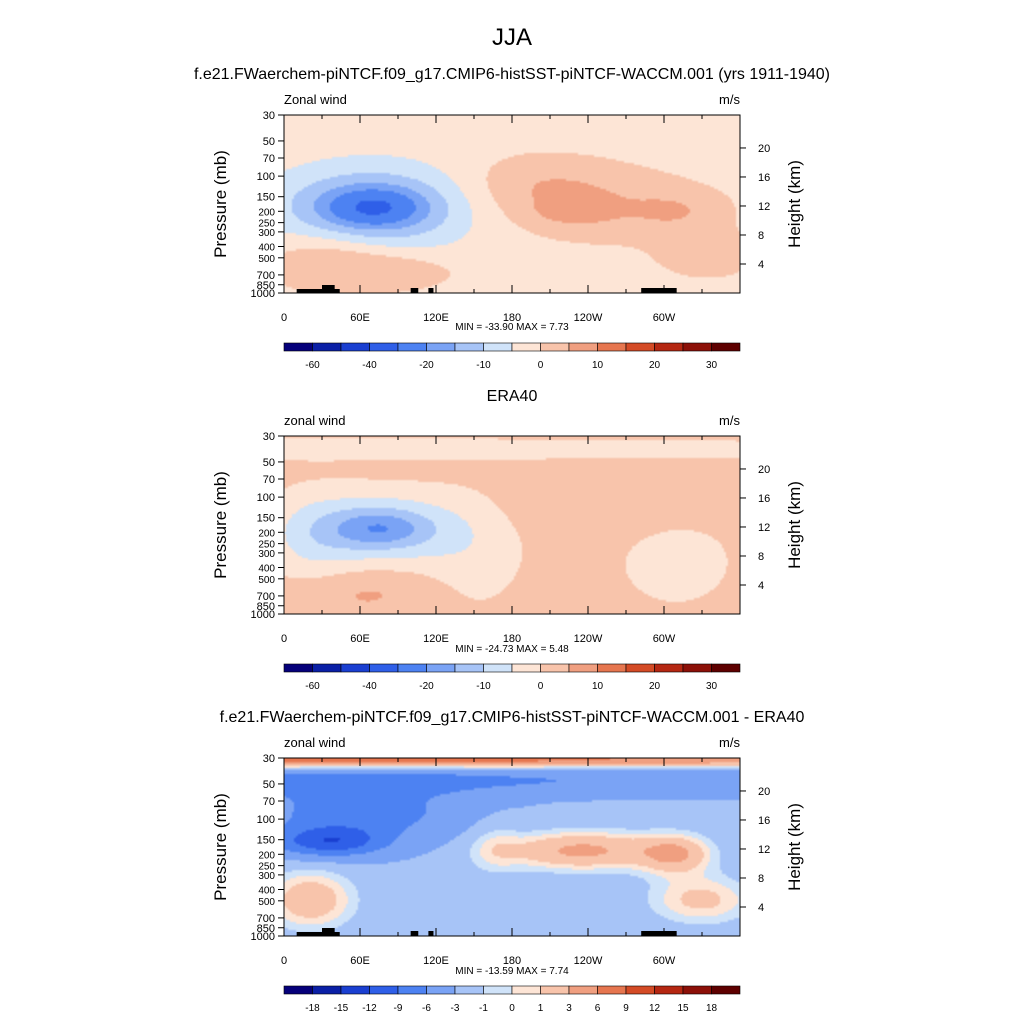 This screenshot has width=1024, height=1024. I want to click on stats-label: MIN = -33.90 MAX = 7.73, so click(512, 327).